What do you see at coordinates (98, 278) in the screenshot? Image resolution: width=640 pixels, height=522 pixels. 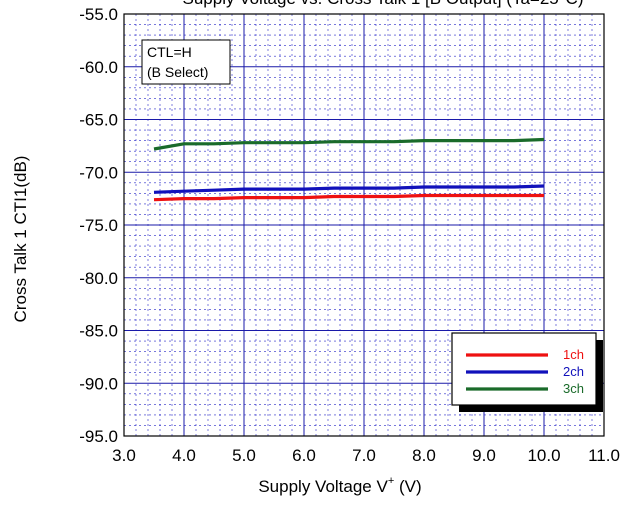 I see `y-tick-label: -80.0` at bounding box center [98, 278].